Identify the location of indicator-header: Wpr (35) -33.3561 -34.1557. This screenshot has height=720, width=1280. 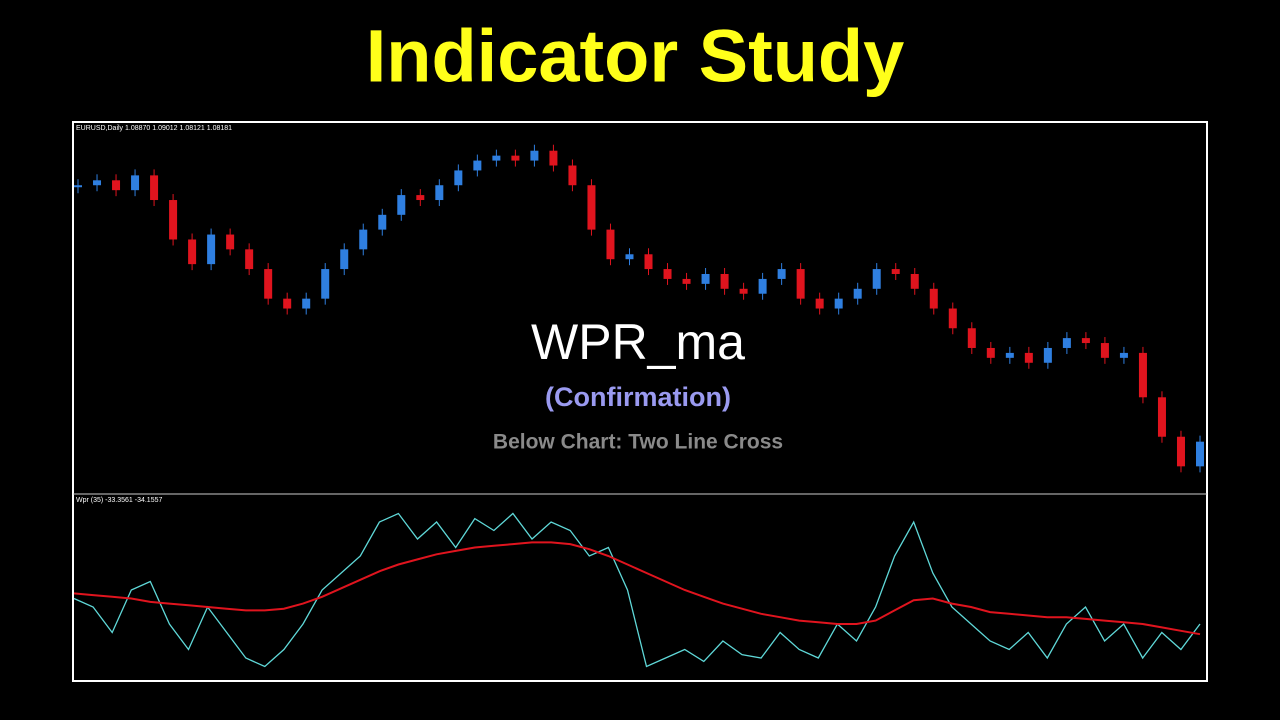
(119, 500).